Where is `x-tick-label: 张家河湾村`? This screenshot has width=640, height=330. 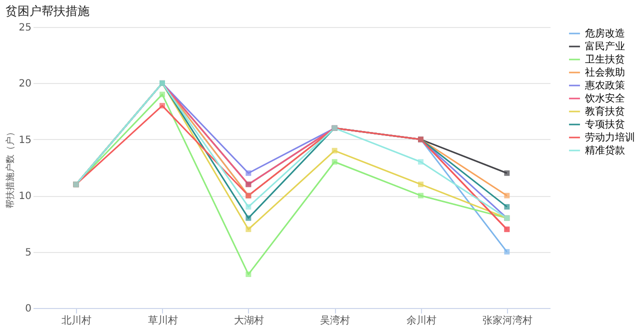
x-tick-label: 张家河湾村 is located at coordinates (507, 320).